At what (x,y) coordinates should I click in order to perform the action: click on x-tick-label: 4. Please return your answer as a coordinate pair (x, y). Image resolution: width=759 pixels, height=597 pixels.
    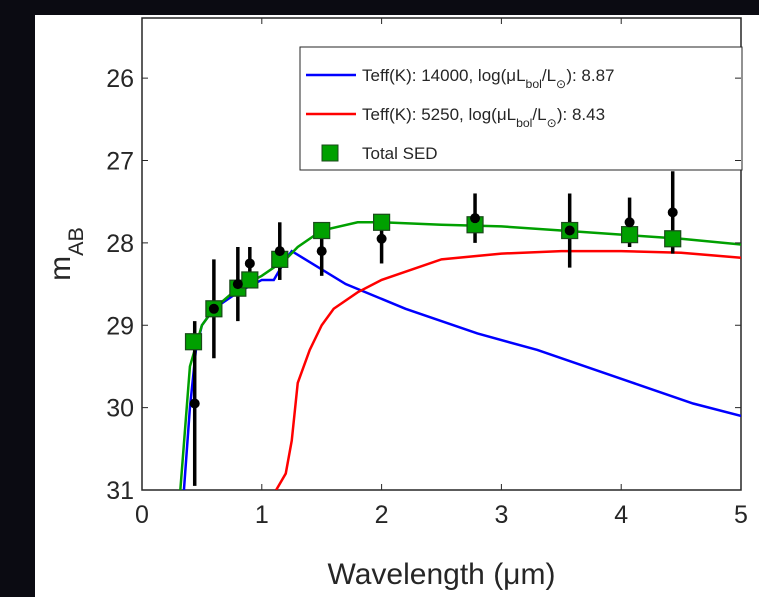
    Looking at the image, I should click on (621, 515).